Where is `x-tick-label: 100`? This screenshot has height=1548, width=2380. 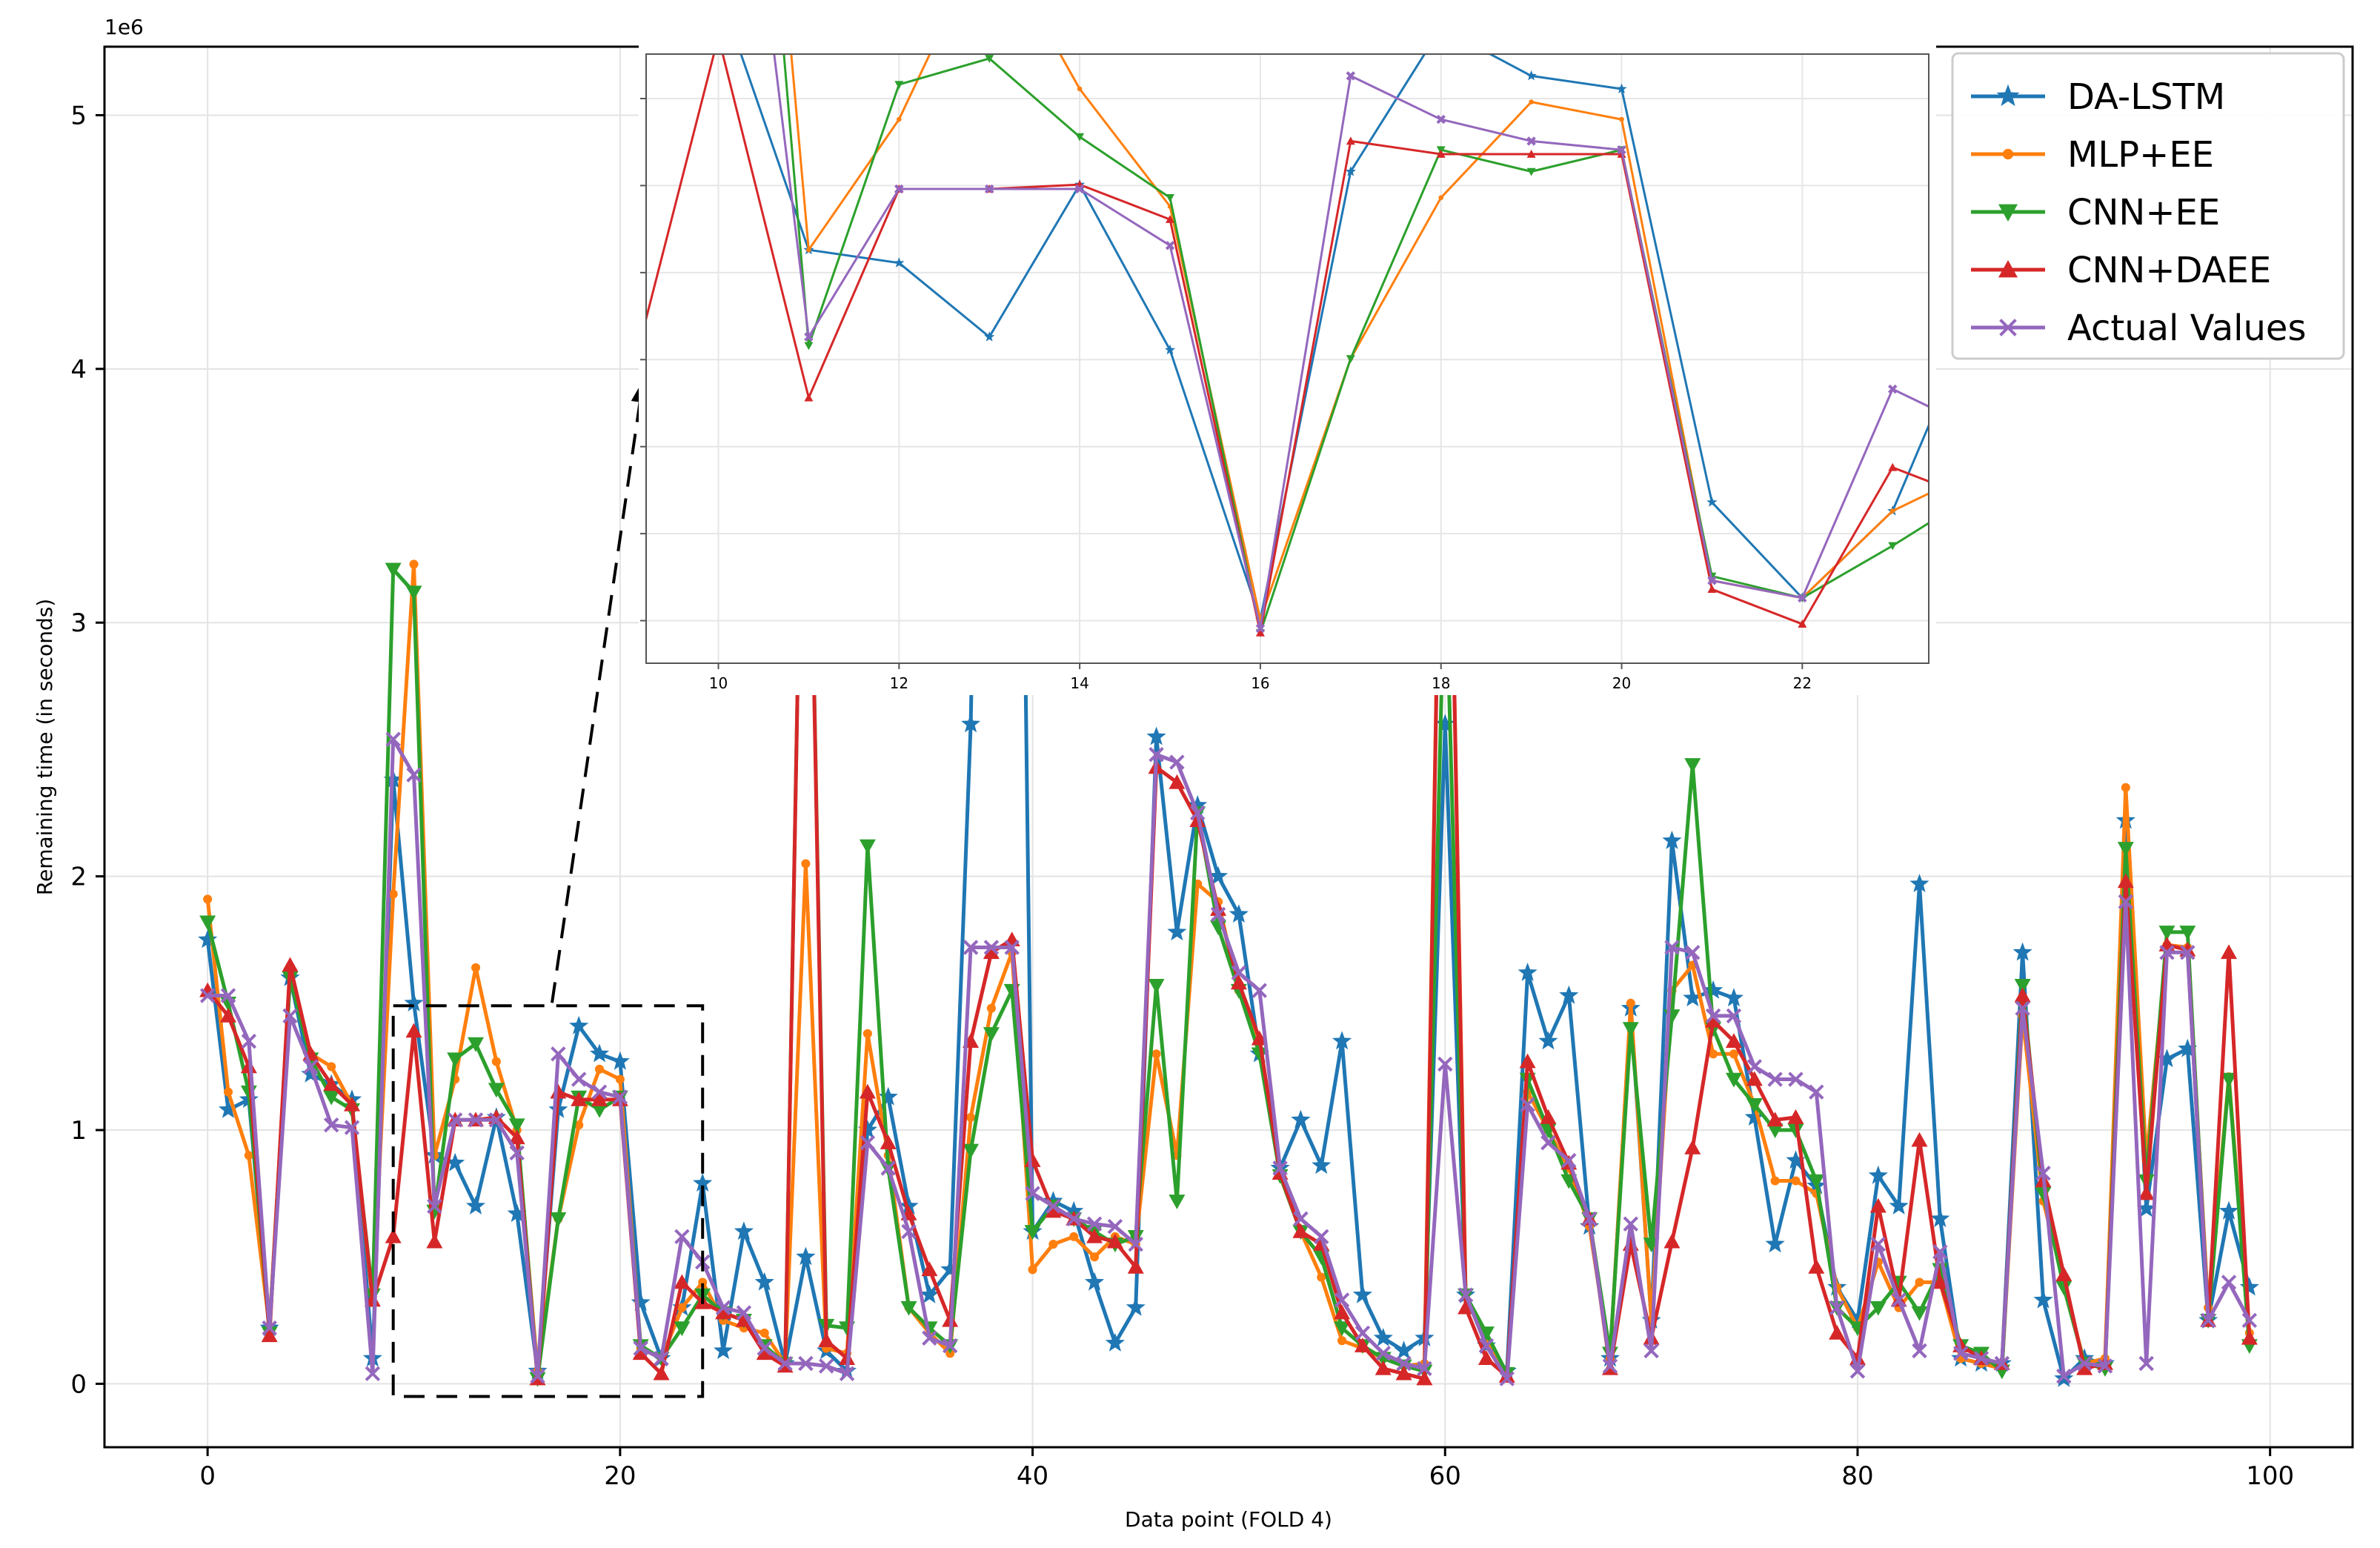
x-tick-label: 100 is located at coordinates (2270, 1476).